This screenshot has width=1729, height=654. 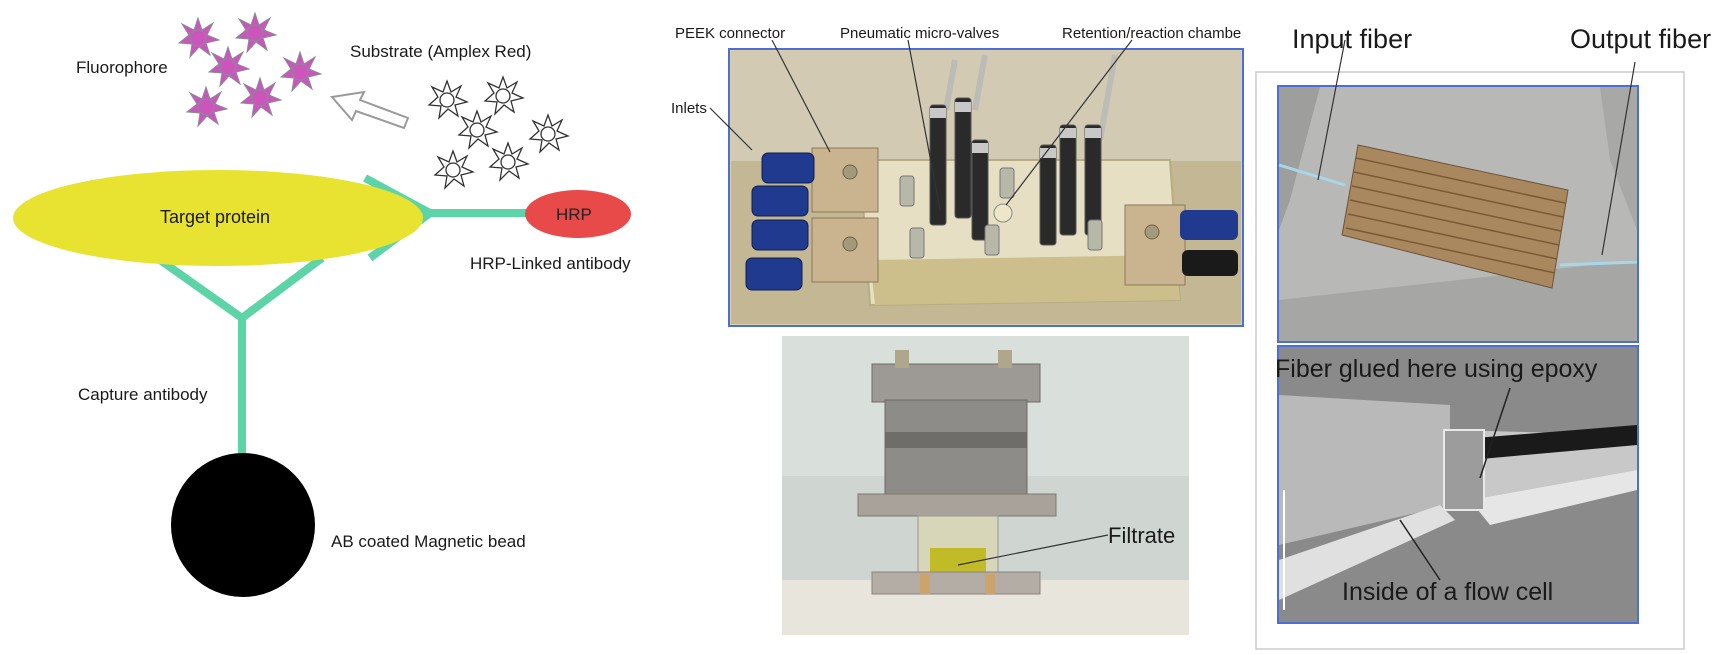 What do you see at coordinates (550, 263) in the screenshot?
I see `hrp-antibody-label: HRP-Linked antibody` at bounding box center [550, 263].